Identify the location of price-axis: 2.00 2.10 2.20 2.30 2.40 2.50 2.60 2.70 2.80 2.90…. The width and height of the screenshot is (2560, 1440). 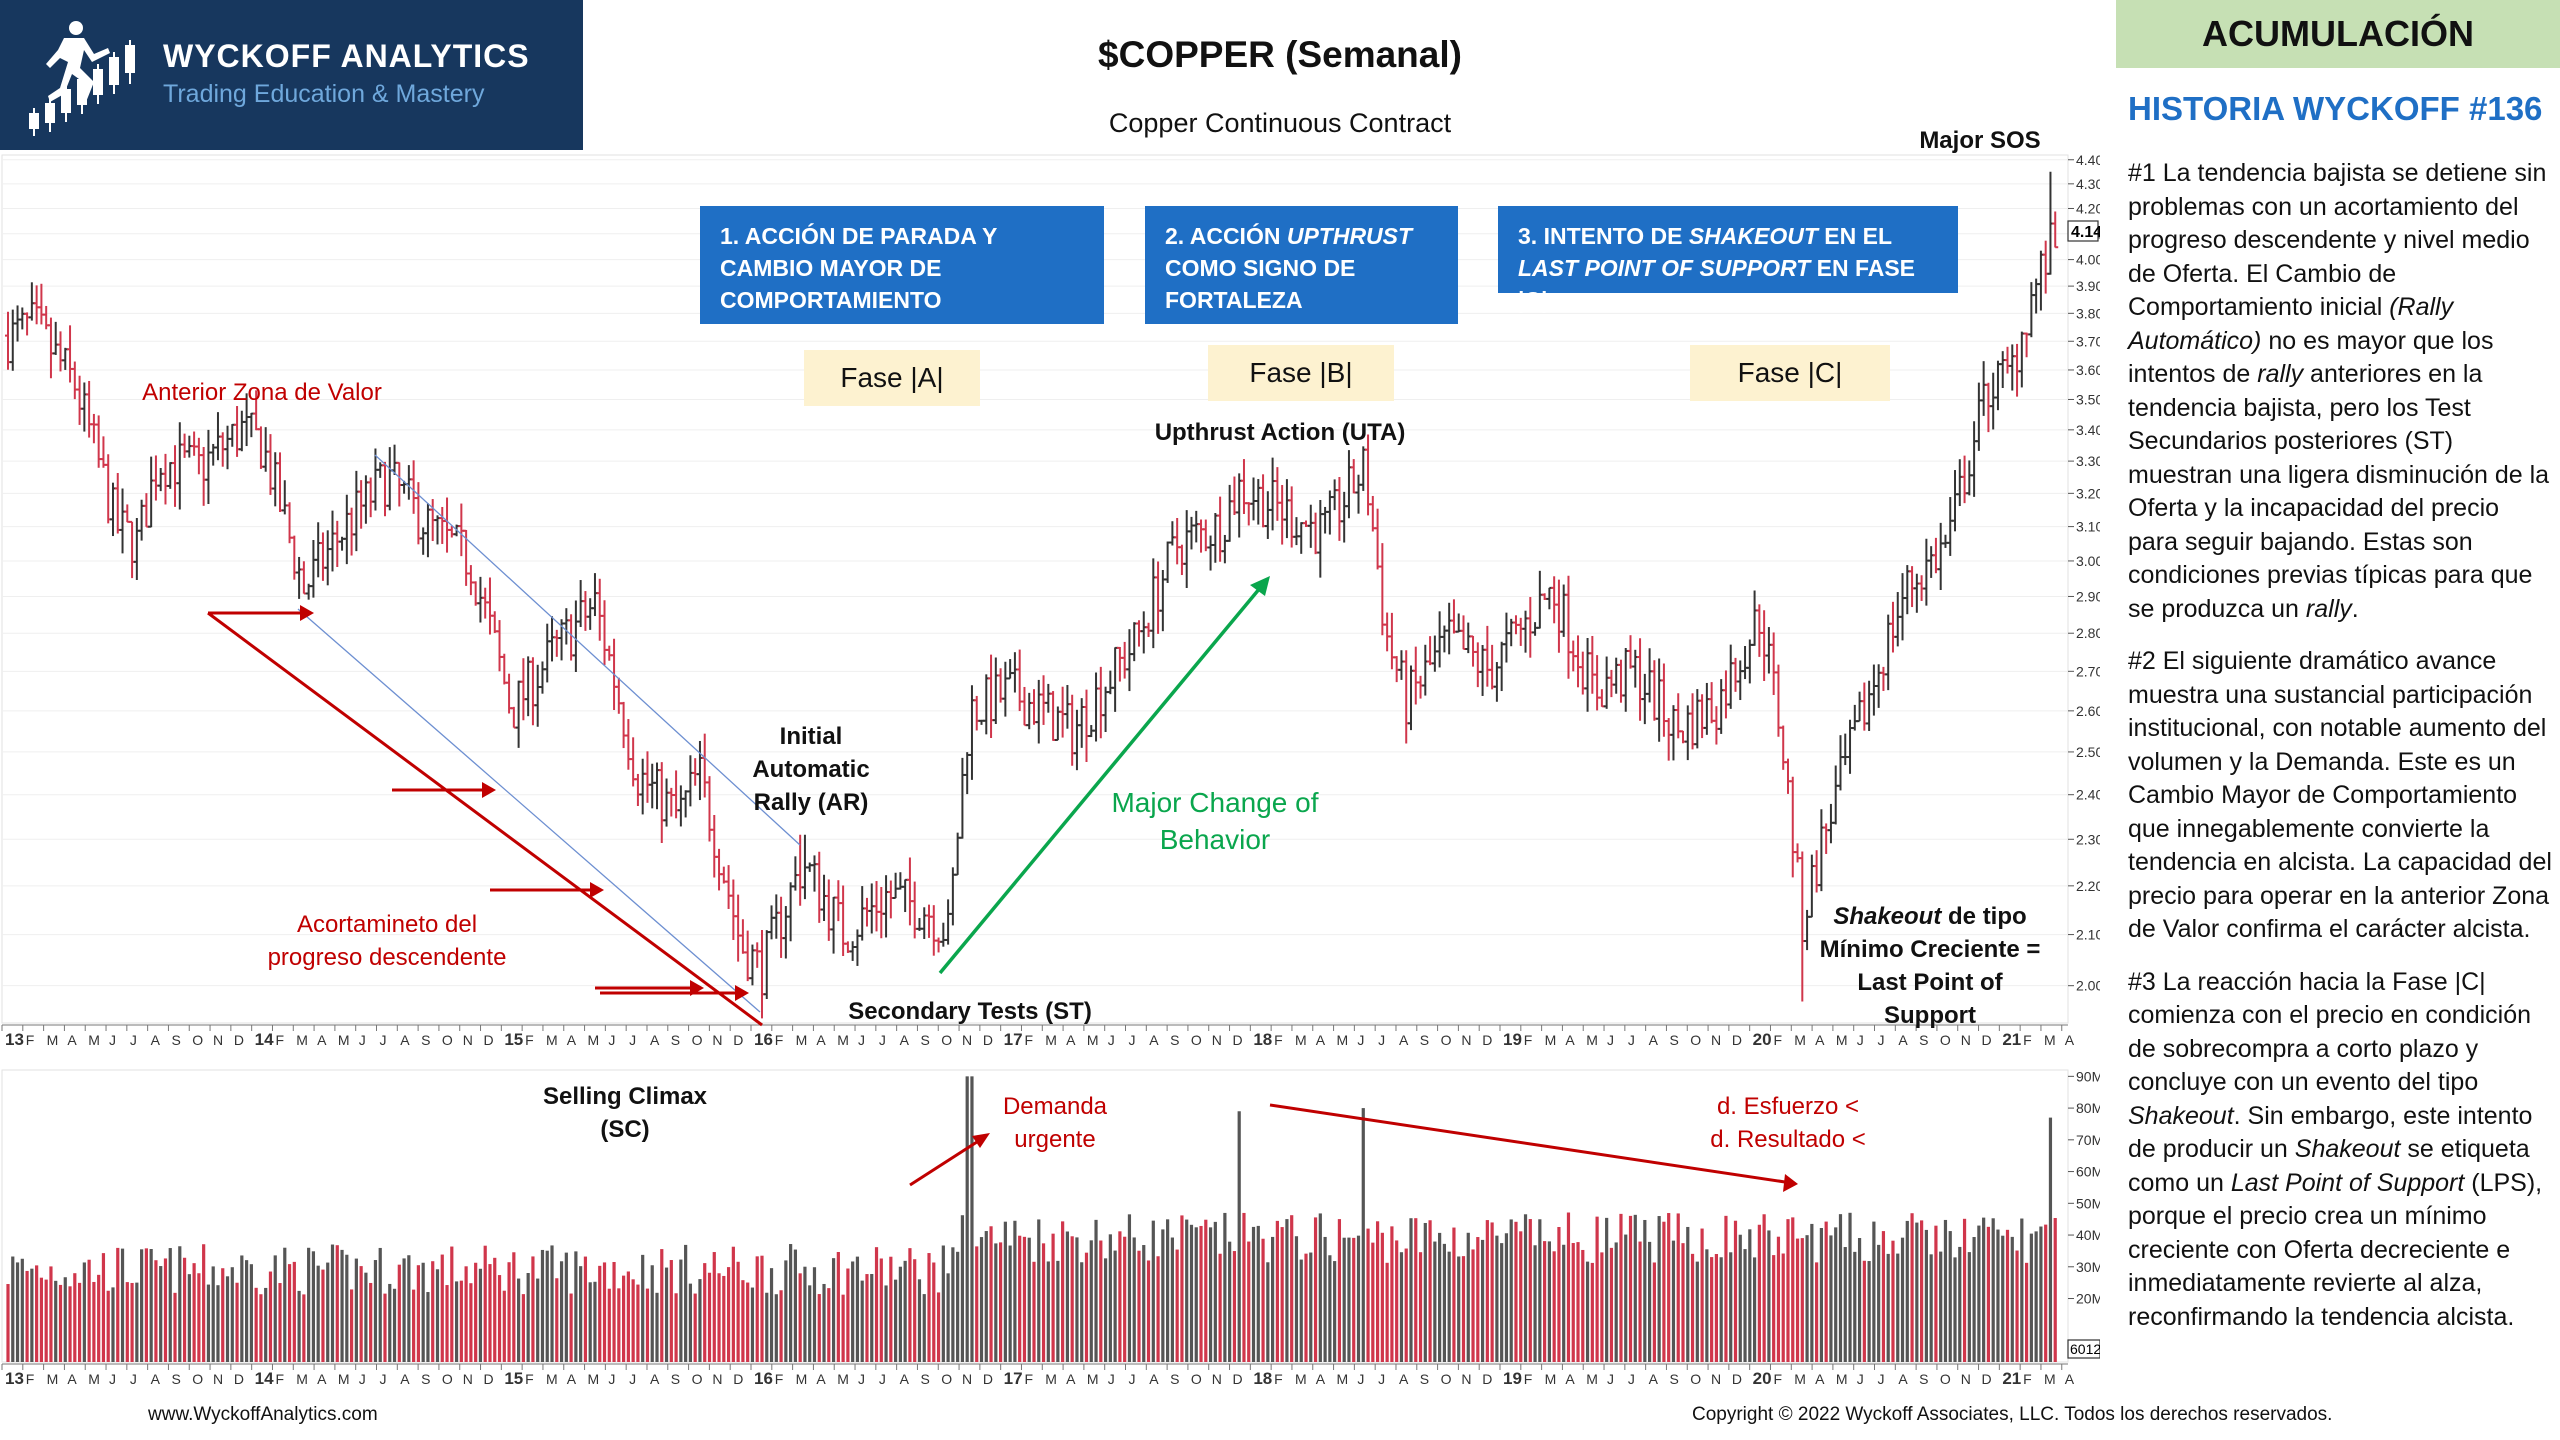
(2084, 573).